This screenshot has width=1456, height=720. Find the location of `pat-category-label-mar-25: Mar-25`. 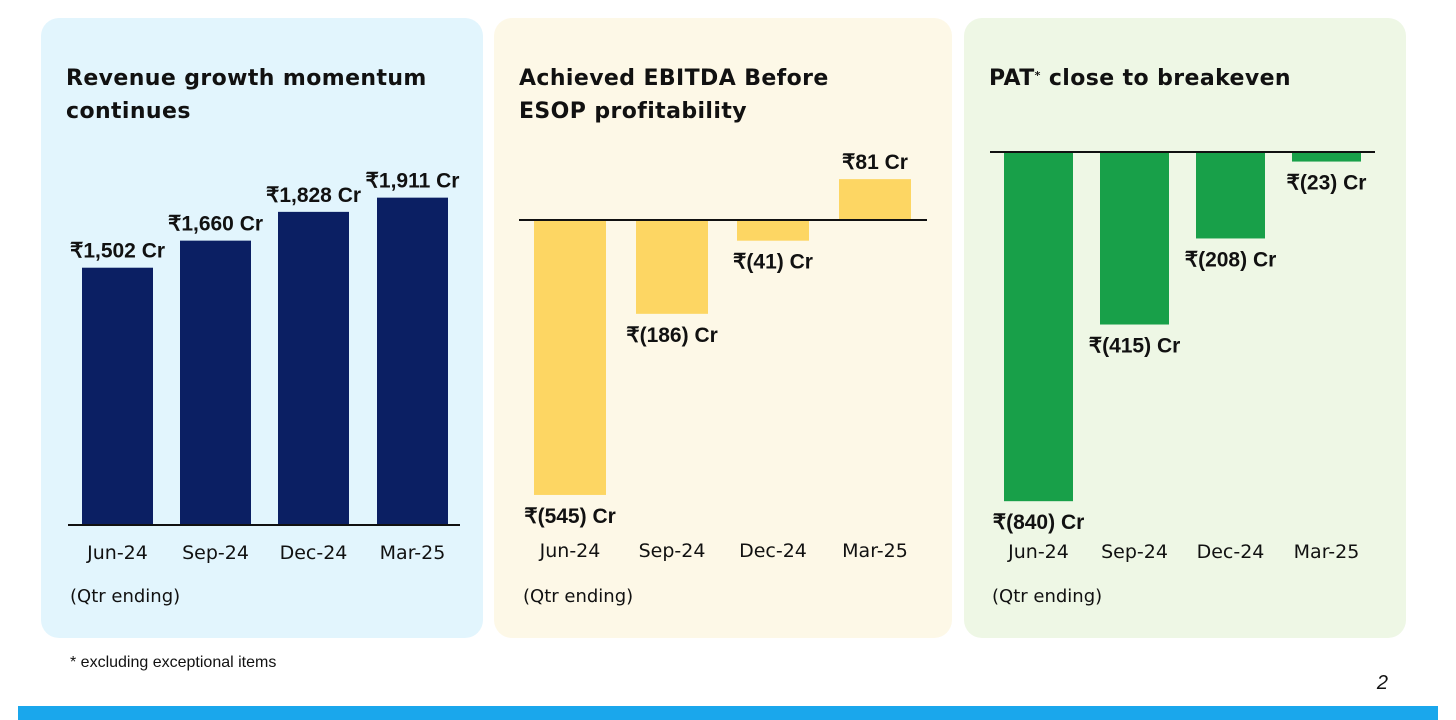

pat-category-label-mar-25: Mar-25 is located at coordinates (1327, 552).